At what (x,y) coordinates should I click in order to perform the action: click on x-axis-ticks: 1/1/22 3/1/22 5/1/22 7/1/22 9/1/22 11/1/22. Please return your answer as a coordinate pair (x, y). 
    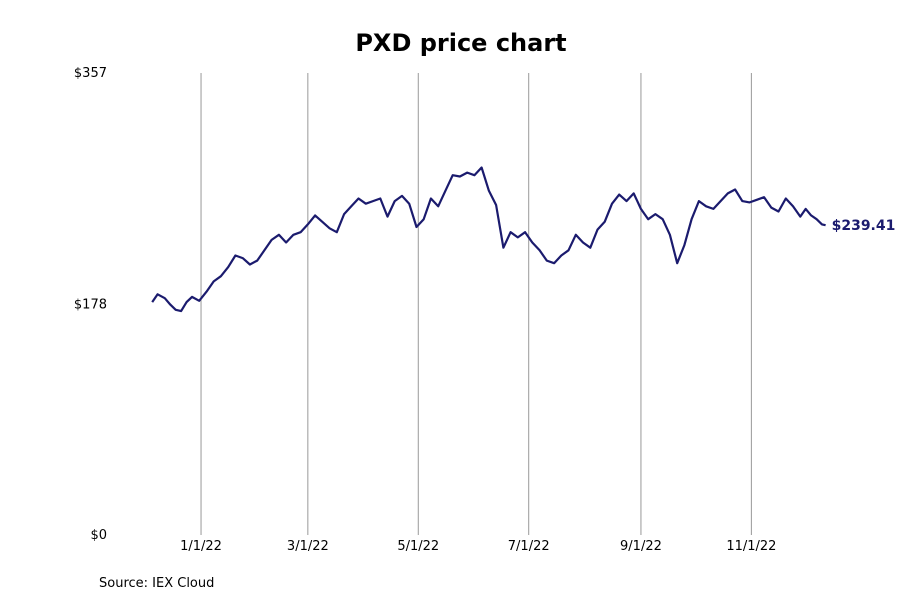
    Looking at the image, I should click on (478, 546).